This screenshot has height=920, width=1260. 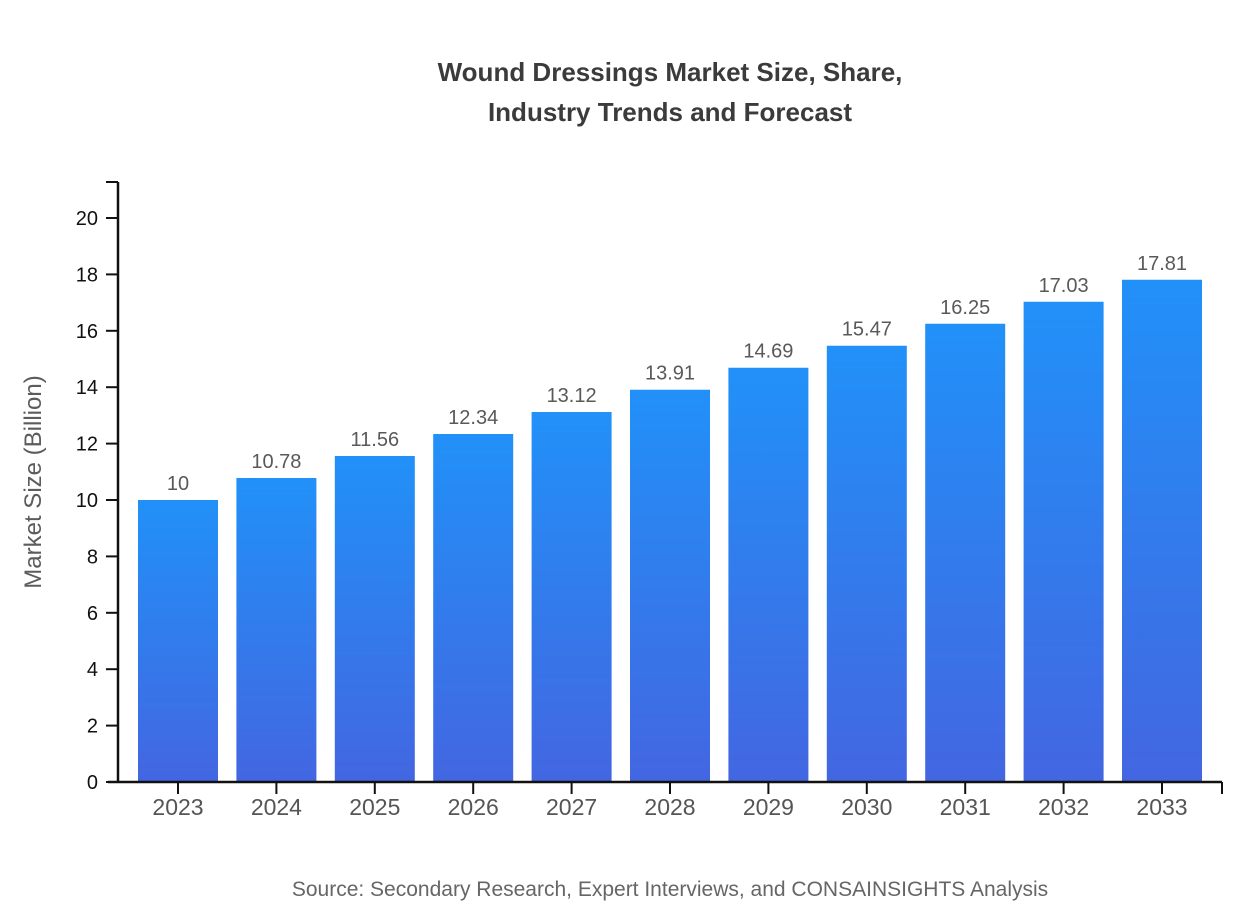 I want to click on bar-value-label: 17.03, so click(x=1064, y=286).